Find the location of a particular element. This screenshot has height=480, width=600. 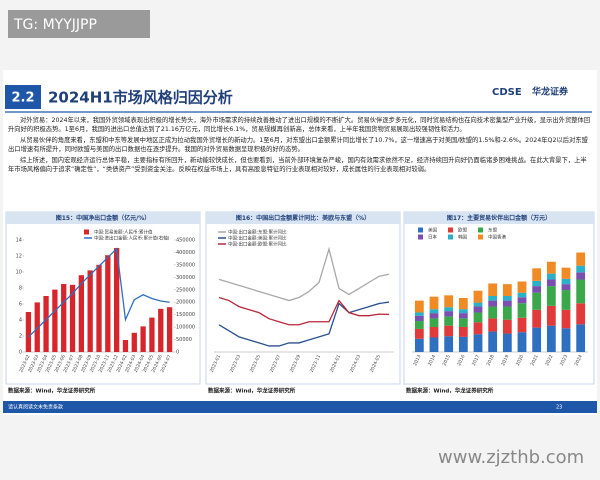

y-tick-label: 6 is located at coordinates (20, 305).